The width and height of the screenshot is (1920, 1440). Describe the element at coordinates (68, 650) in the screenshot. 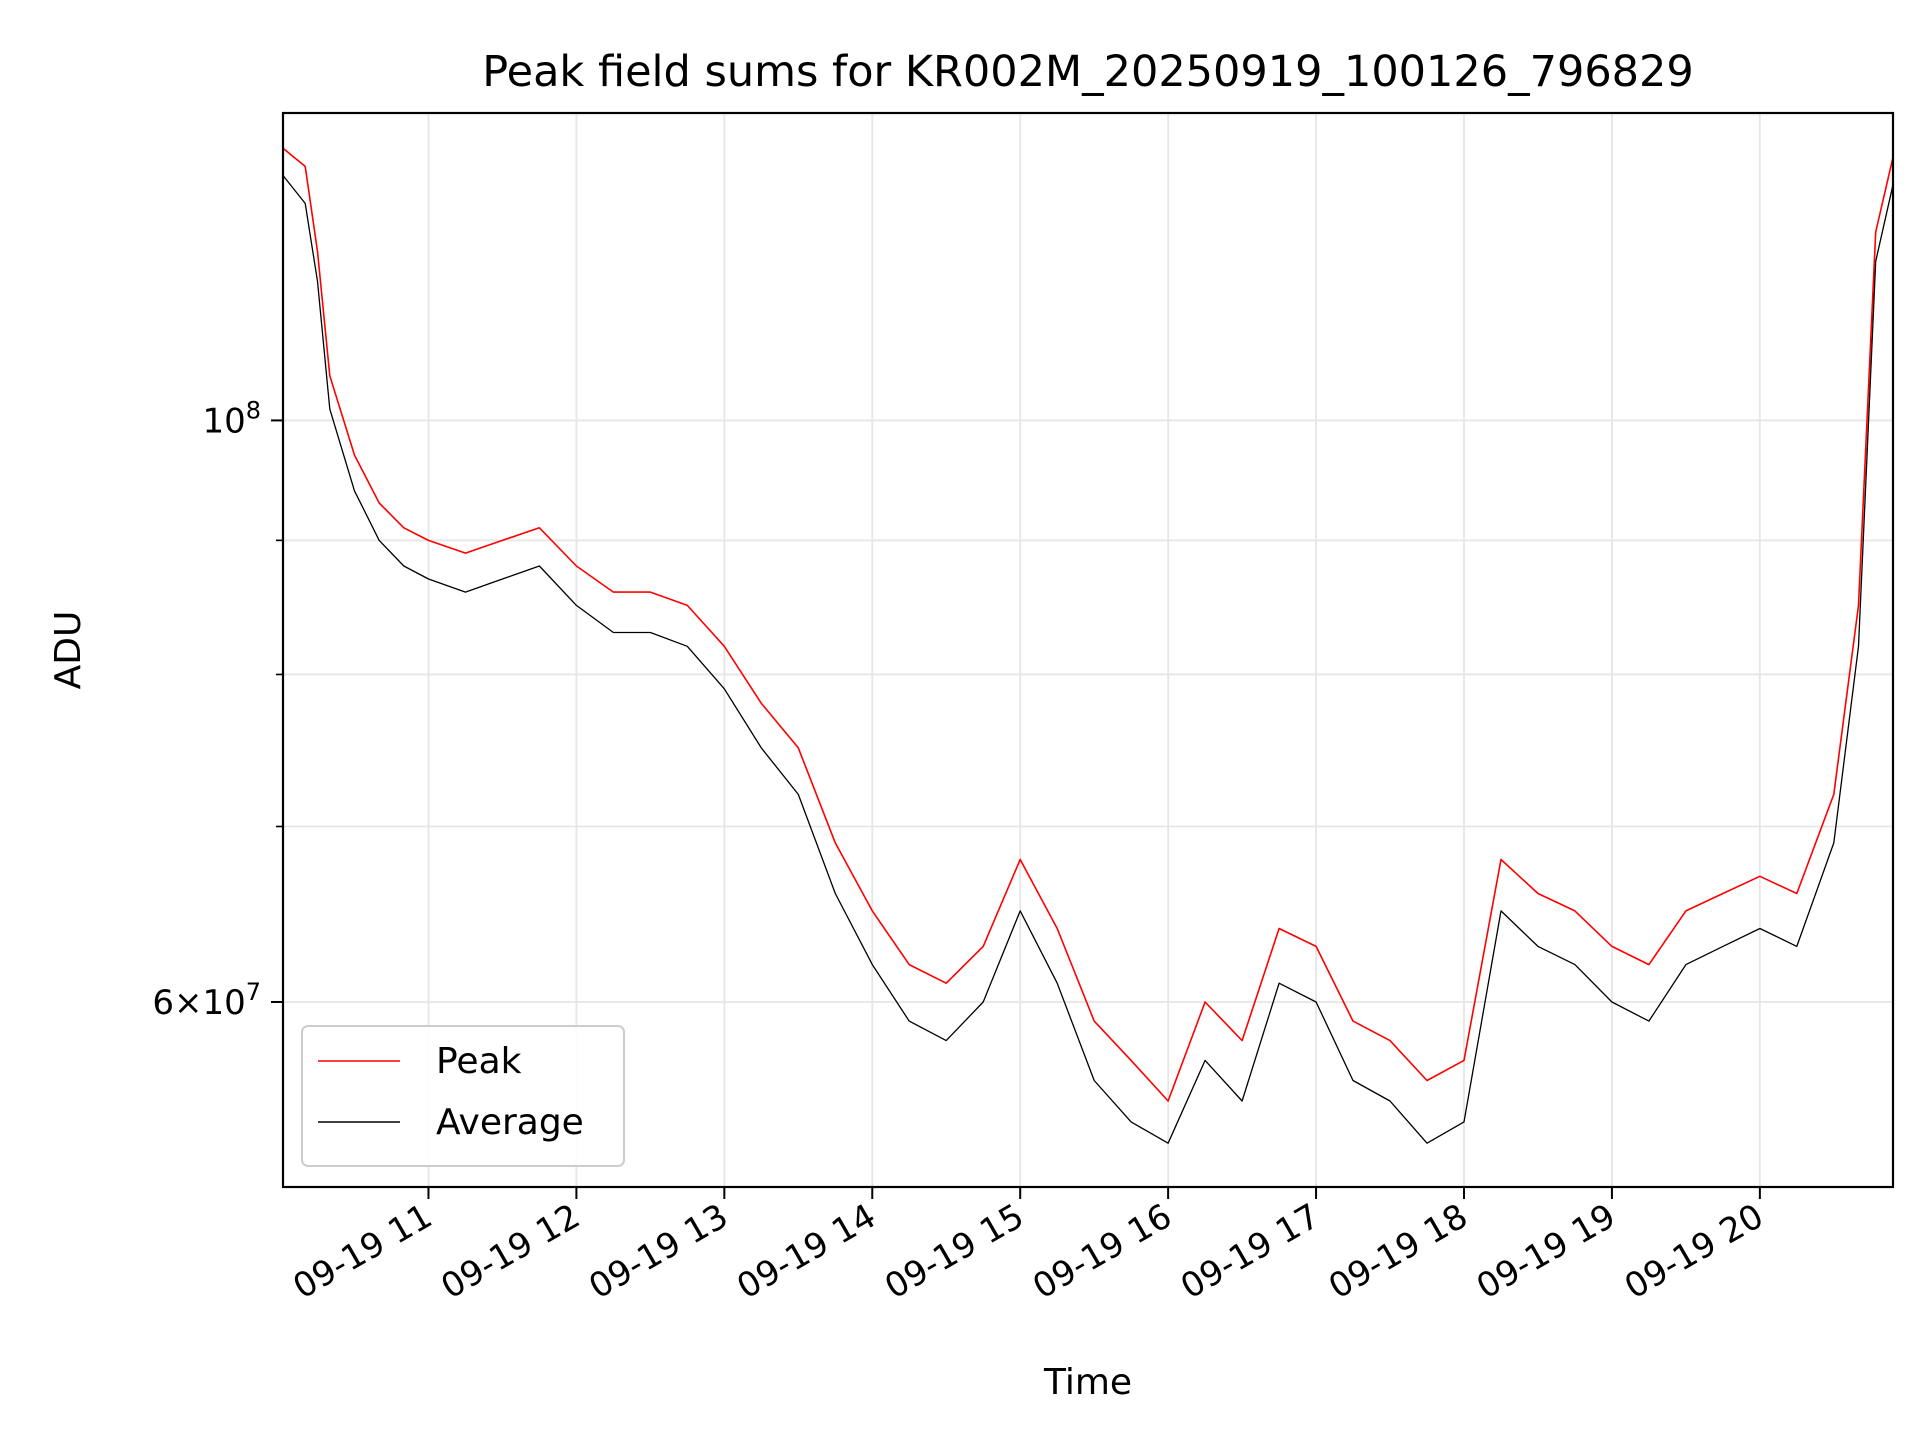

I see `y-axis-title: ADU` at that location.